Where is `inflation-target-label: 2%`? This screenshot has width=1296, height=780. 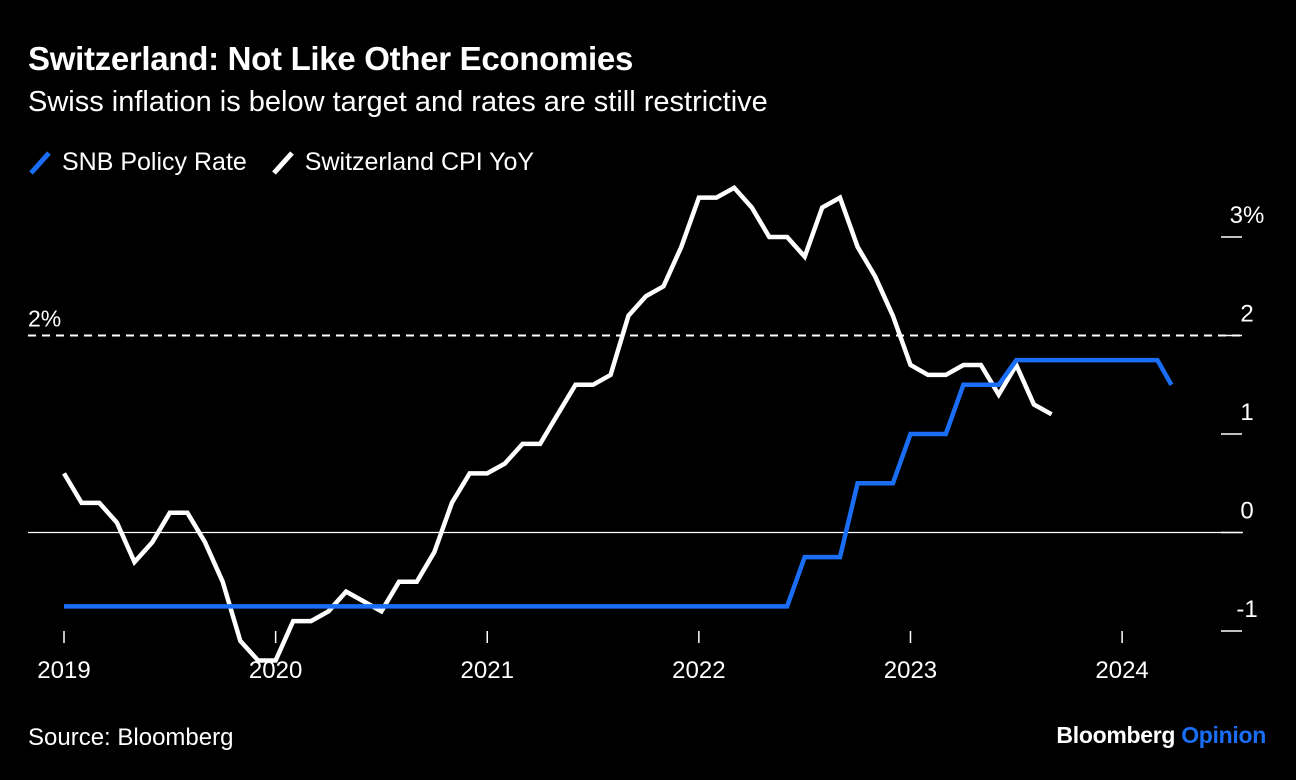
inflation-target-label: 2% is located at coordinates (44, 319).